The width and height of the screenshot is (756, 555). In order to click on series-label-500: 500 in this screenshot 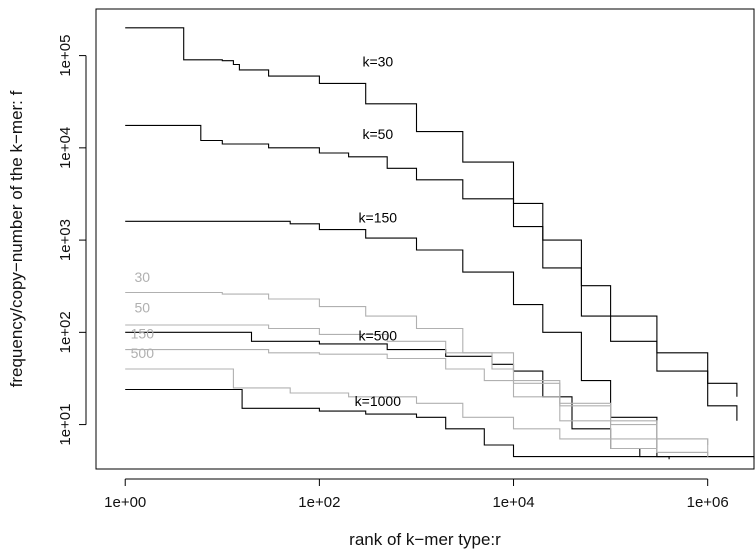, I will do `click(143, 353)`.